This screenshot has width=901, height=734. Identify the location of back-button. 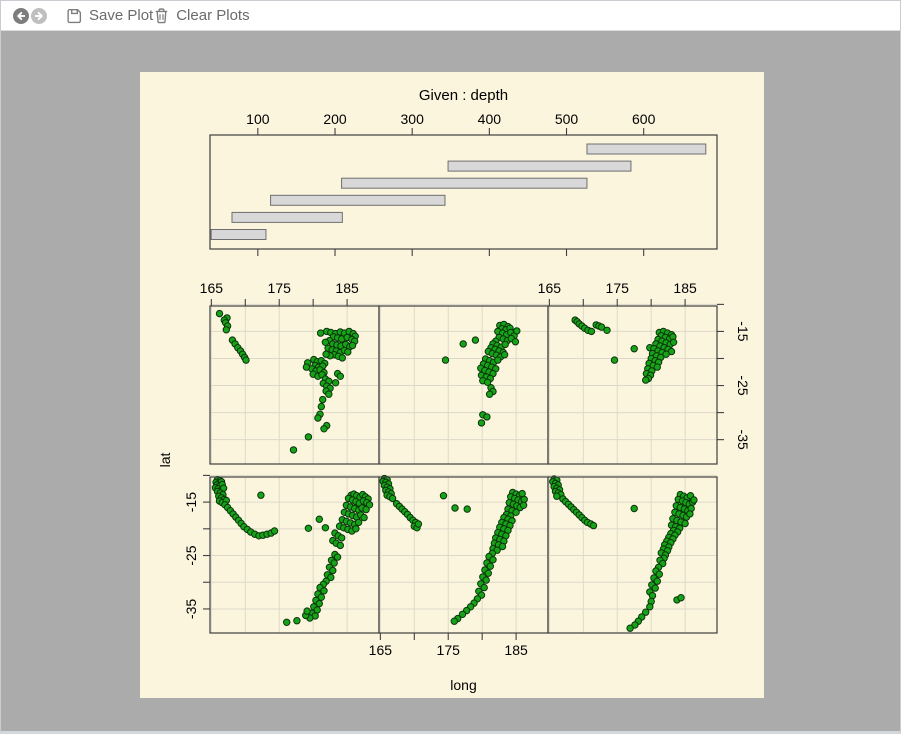
(21, 16).